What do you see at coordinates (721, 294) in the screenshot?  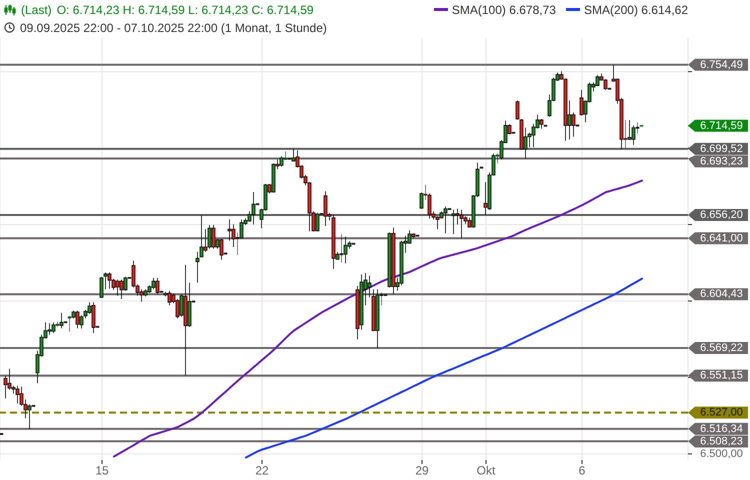 I see `ref-line-label: 6.604,43` at bounding box center [721, 294].